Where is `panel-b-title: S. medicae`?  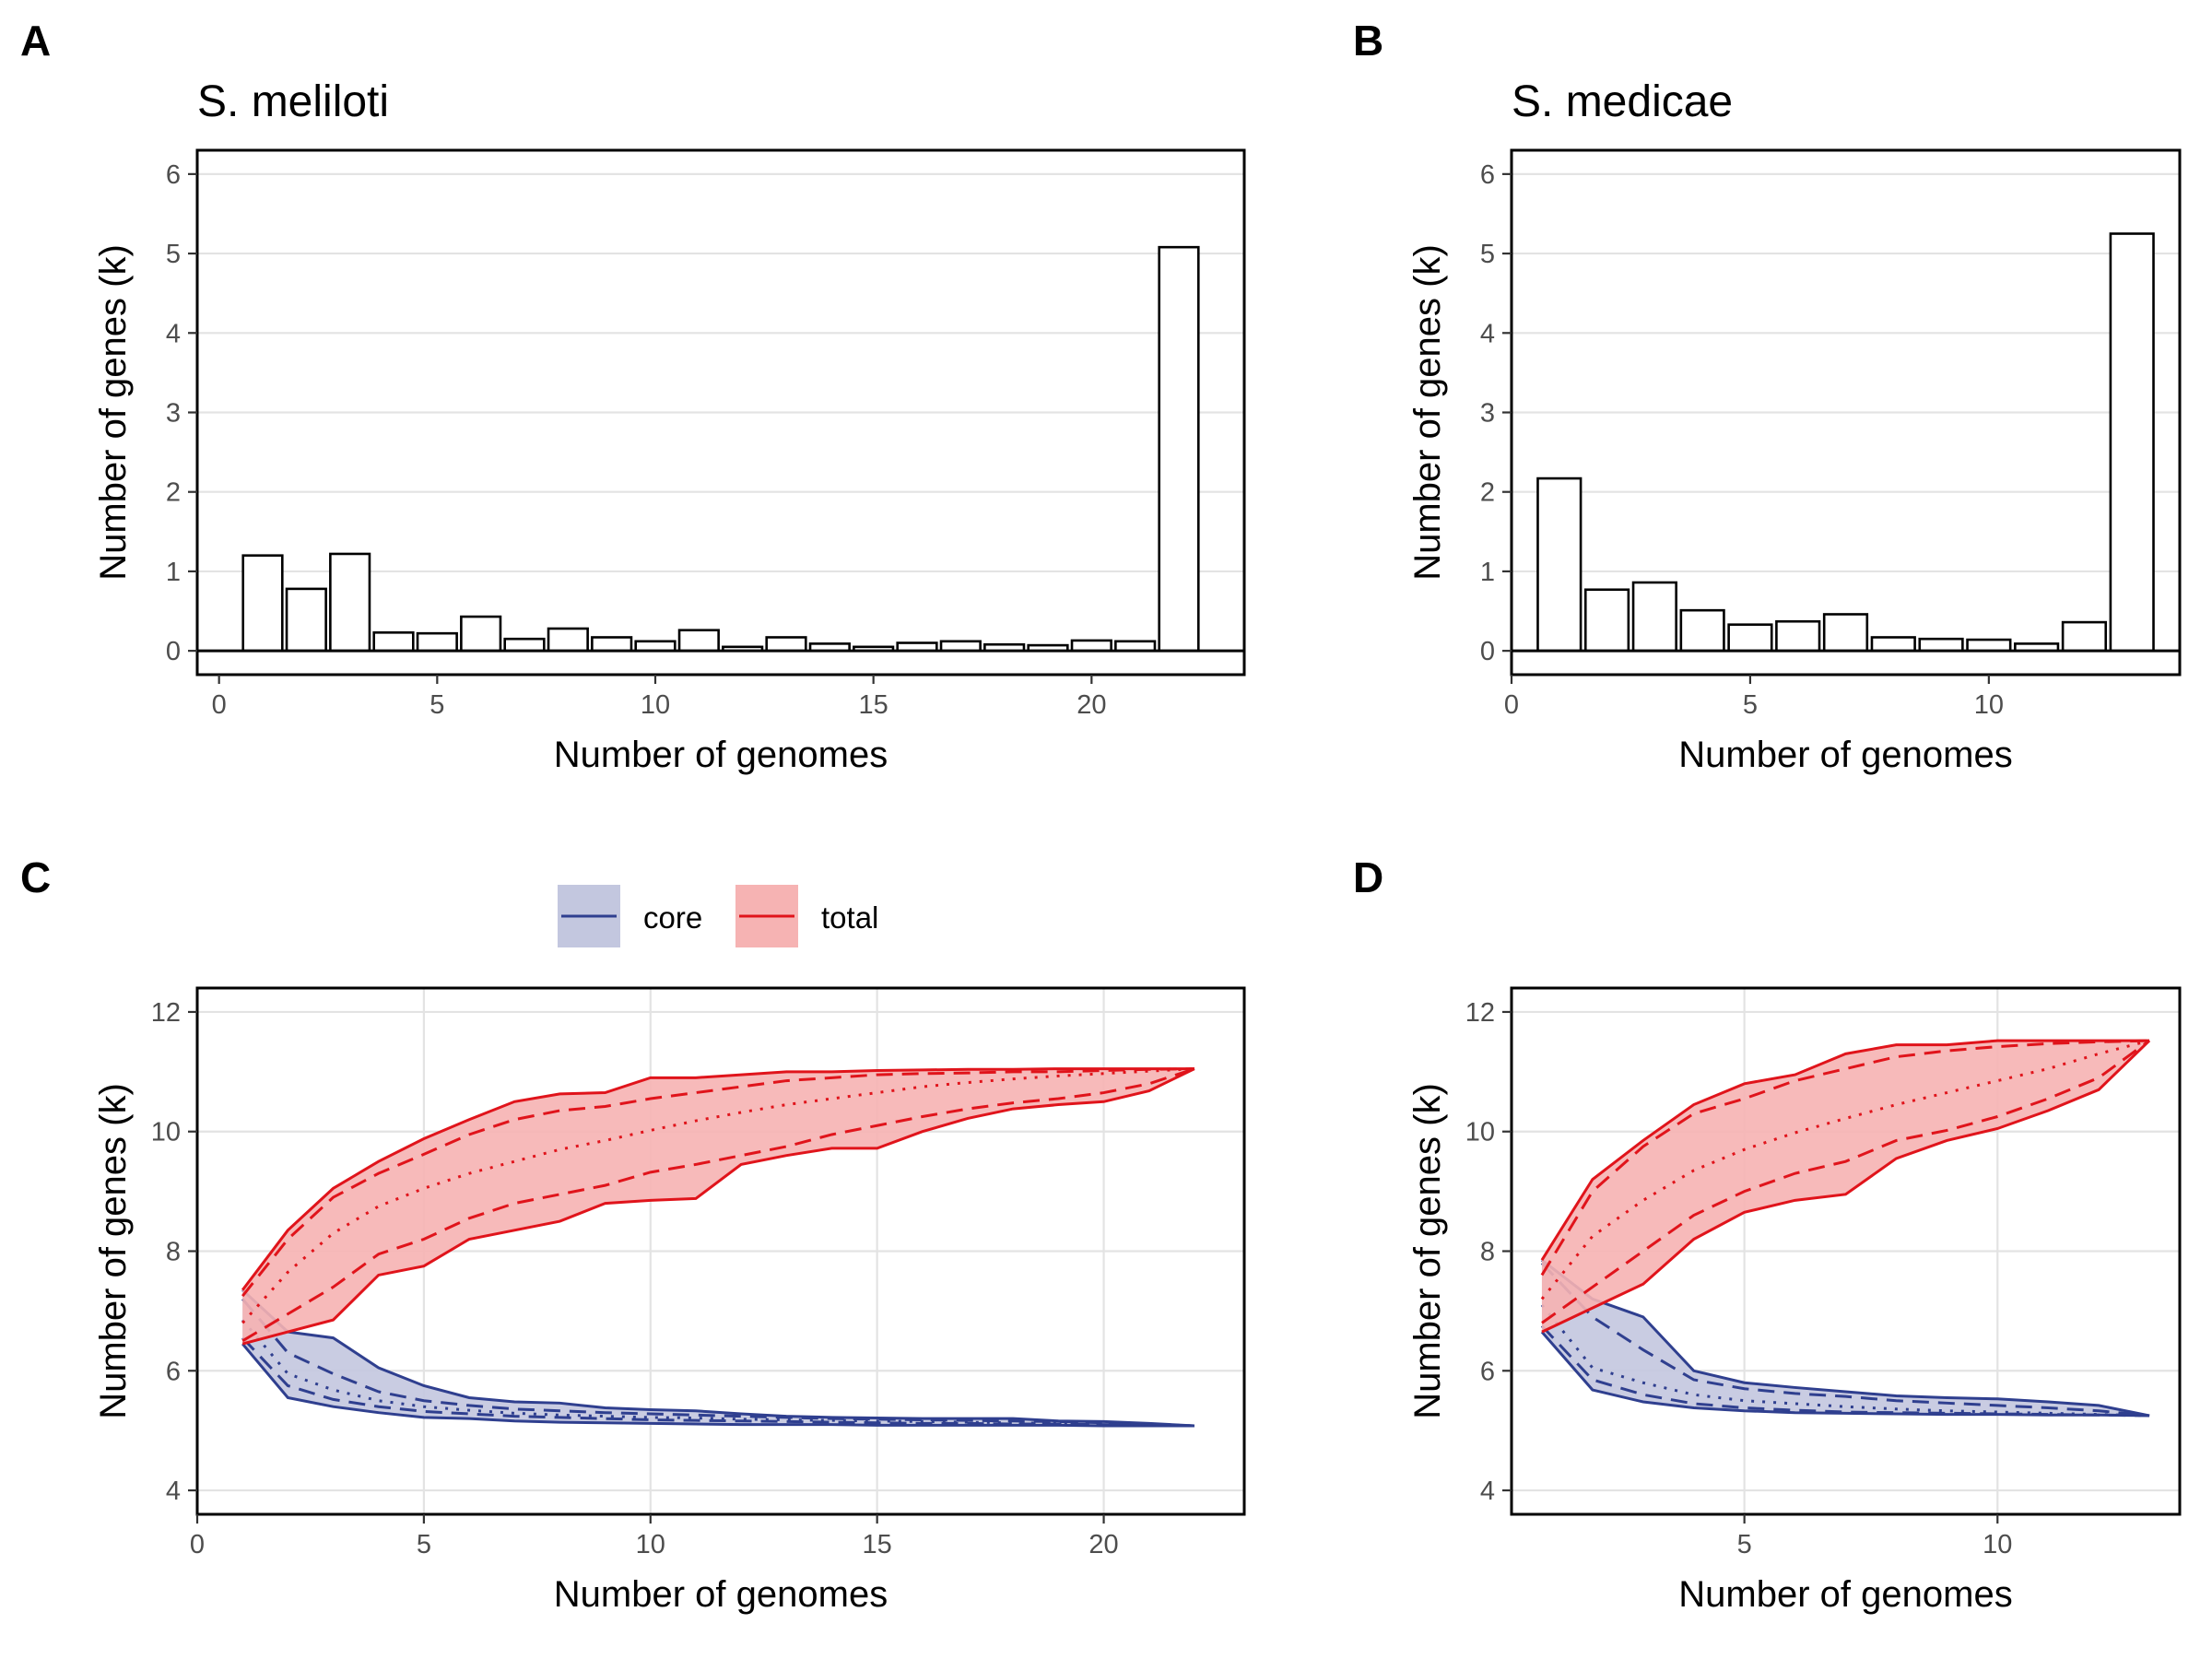
panel-b-title: S. medicae is located at coordinates (1622, 101).